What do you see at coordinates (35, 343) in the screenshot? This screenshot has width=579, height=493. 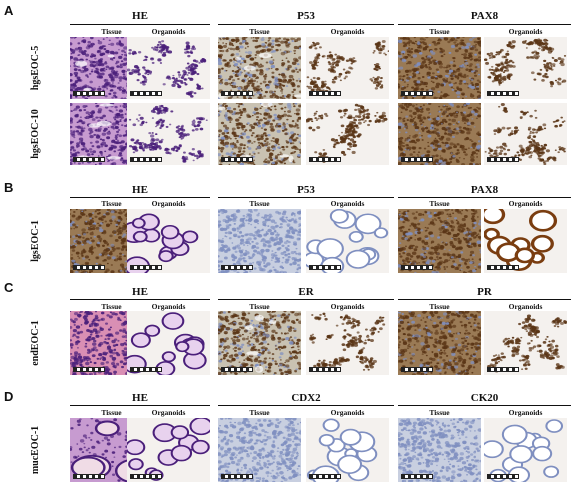 I see `sample-label: endEOC-1` at bounding box center [35, 343].